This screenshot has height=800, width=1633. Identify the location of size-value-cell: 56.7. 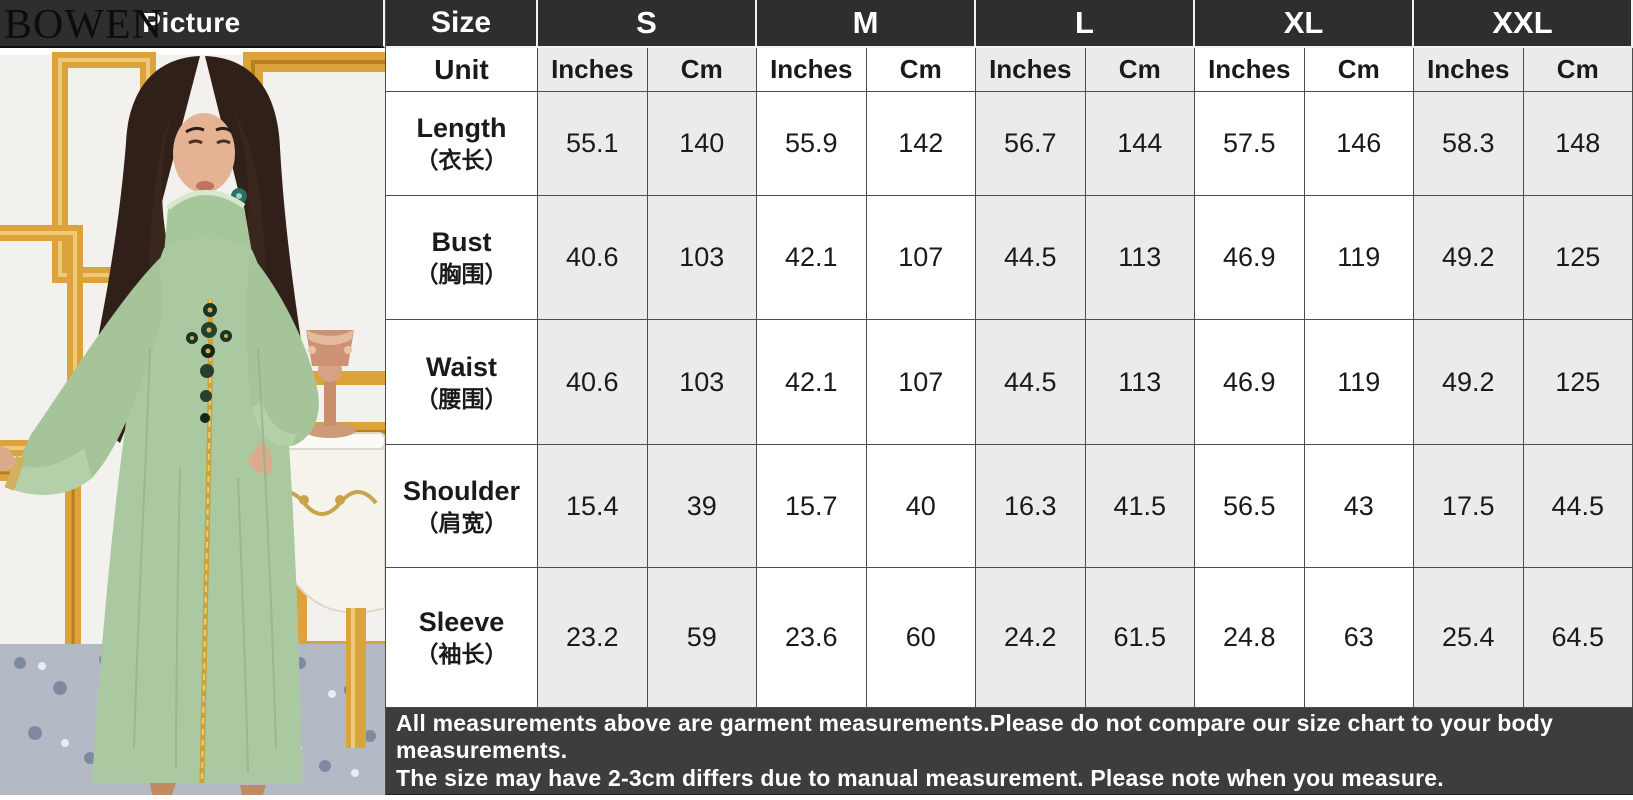
(1031, 144).